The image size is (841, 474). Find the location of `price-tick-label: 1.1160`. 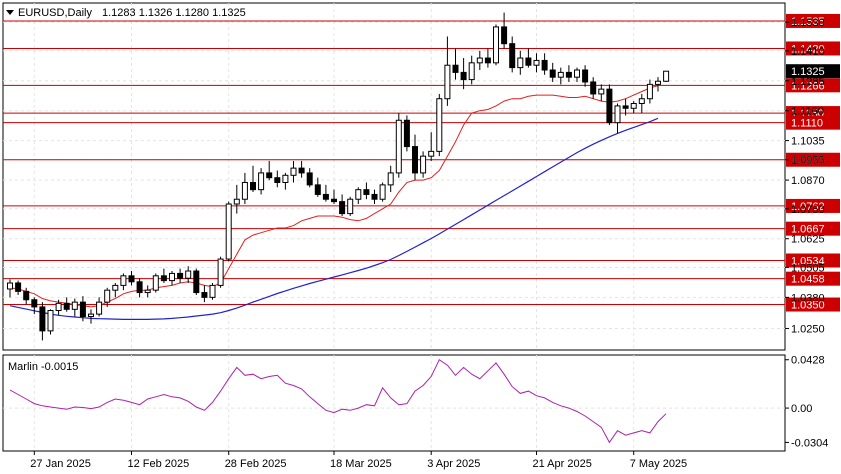

price-tick-label: 1.1160 is located at coordinates (807, 112).